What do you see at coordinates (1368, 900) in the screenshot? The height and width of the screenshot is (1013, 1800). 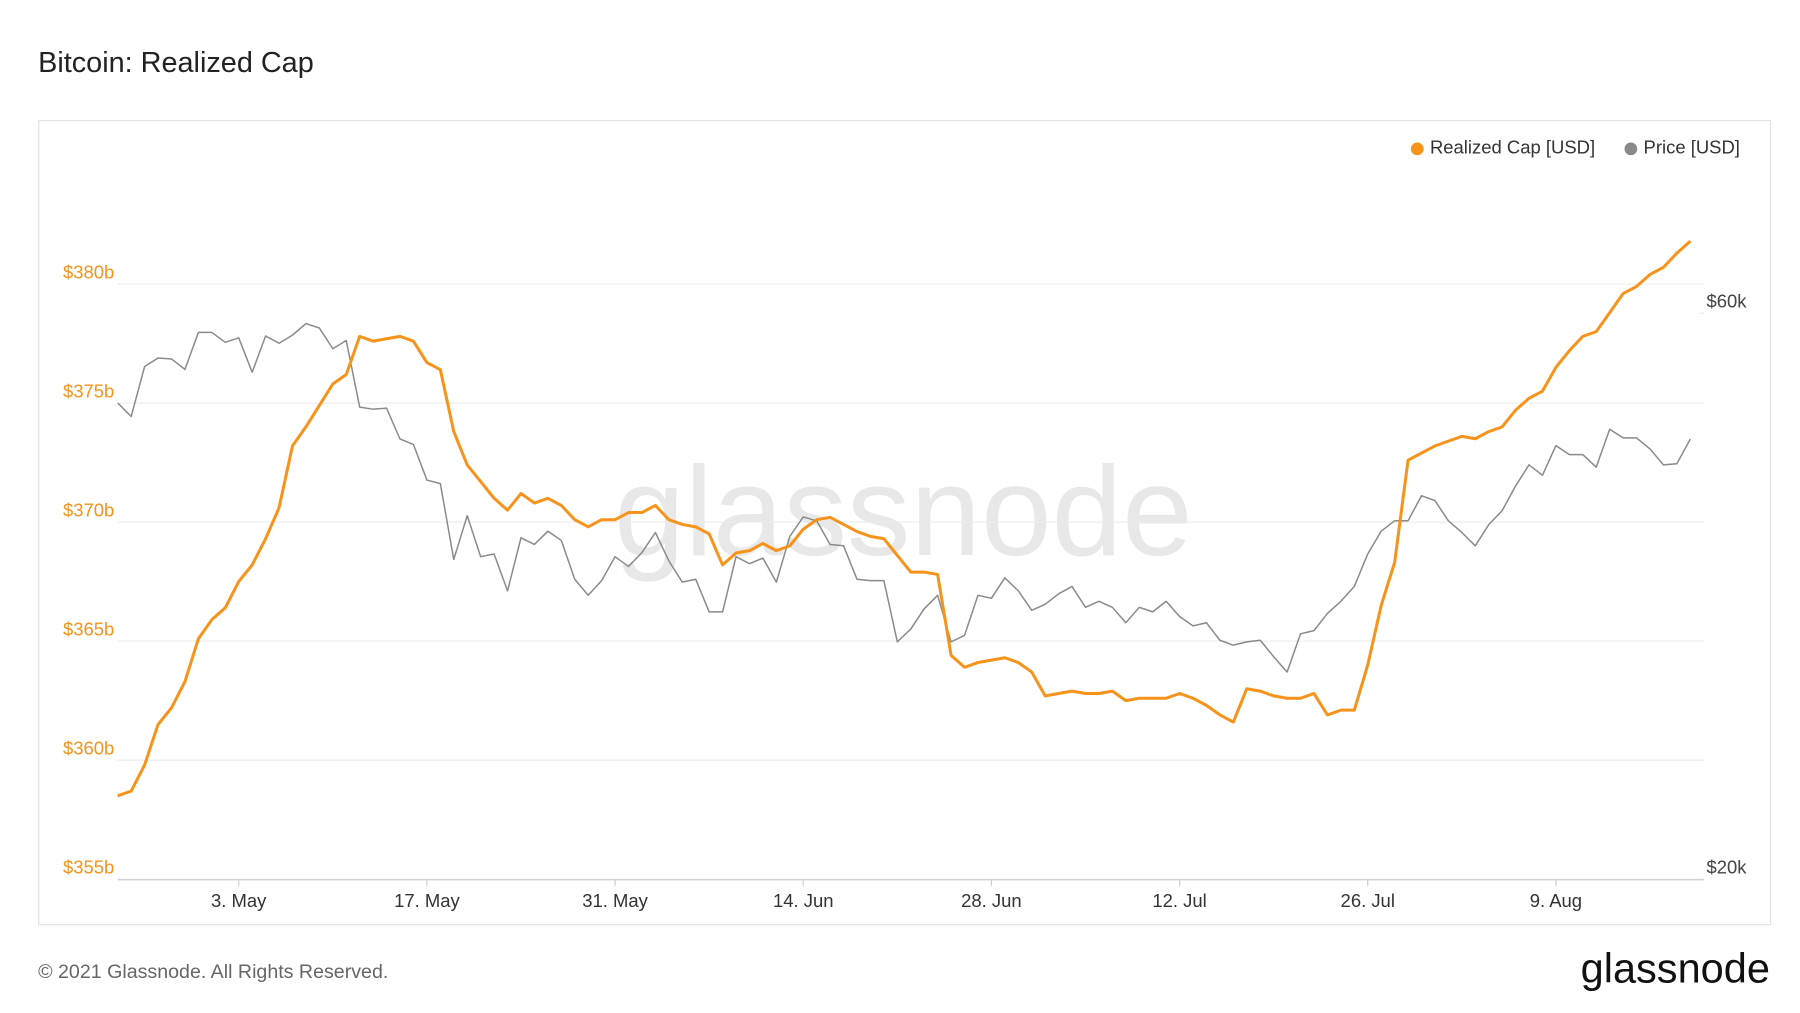 I see `x-tick-label: 26. Jul` at bounding box center [1368, 900].